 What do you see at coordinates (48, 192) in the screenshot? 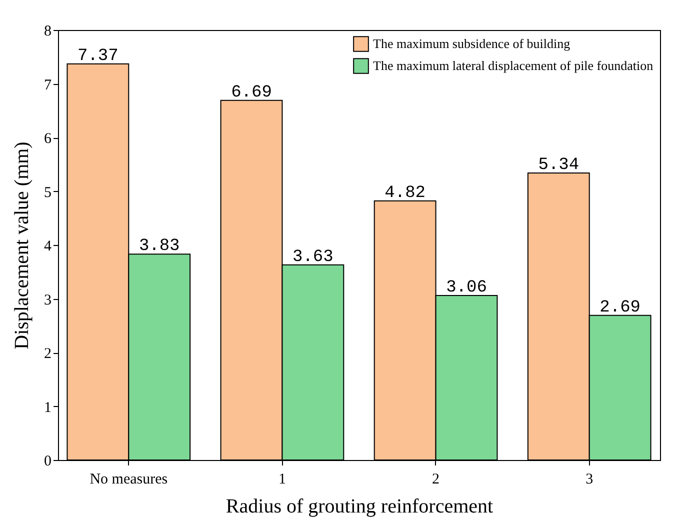
I see `y-tick-label: 5` at bounding box center [48, 192].